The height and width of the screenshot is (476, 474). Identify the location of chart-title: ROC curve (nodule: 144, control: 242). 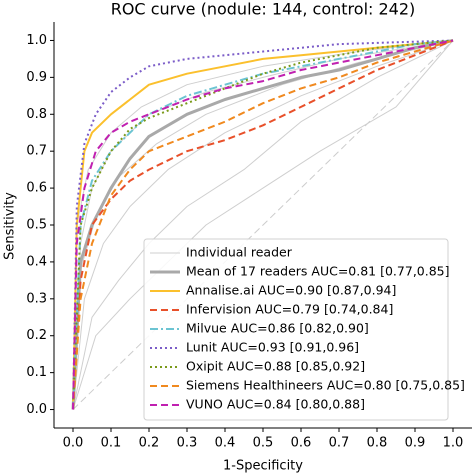
(263, 9).